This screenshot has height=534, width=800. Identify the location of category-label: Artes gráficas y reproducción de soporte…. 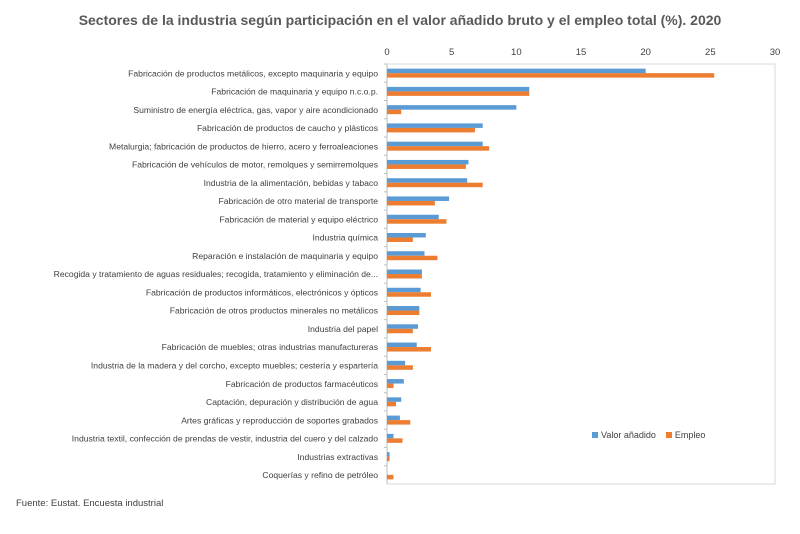
(279, 420).